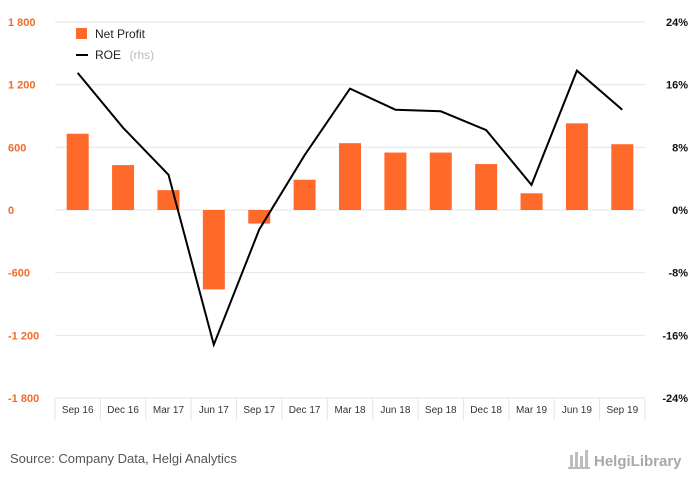 The width and height of the screenshot is (700, 483). What do you see at coordinates (579, 459) in the screenshot?
I see `logo-books-icon` at bounding box center [579, 459].